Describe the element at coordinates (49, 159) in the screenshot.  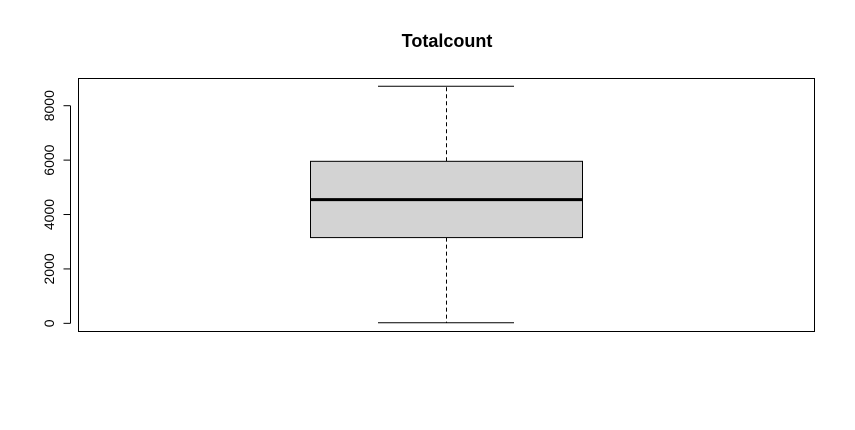
I see `y-tick-label: 6000` at that location.